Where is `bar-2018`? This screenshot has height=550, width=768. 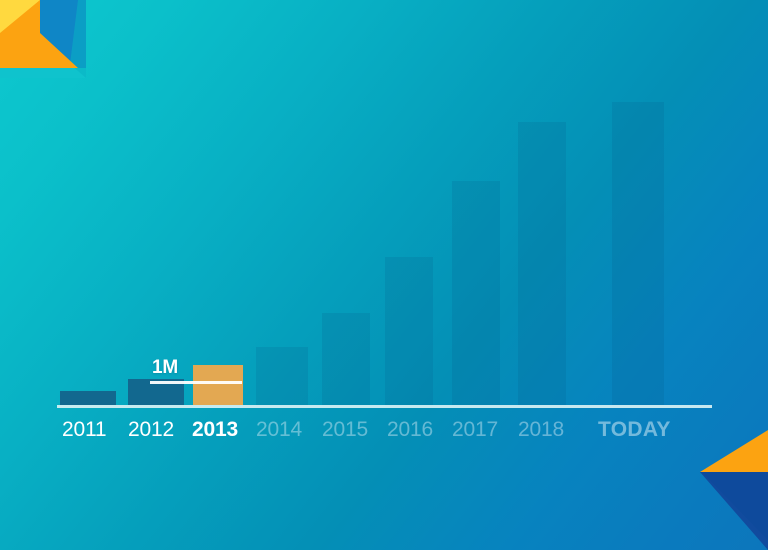
bar-2018 is located at coordinates (542, 263).